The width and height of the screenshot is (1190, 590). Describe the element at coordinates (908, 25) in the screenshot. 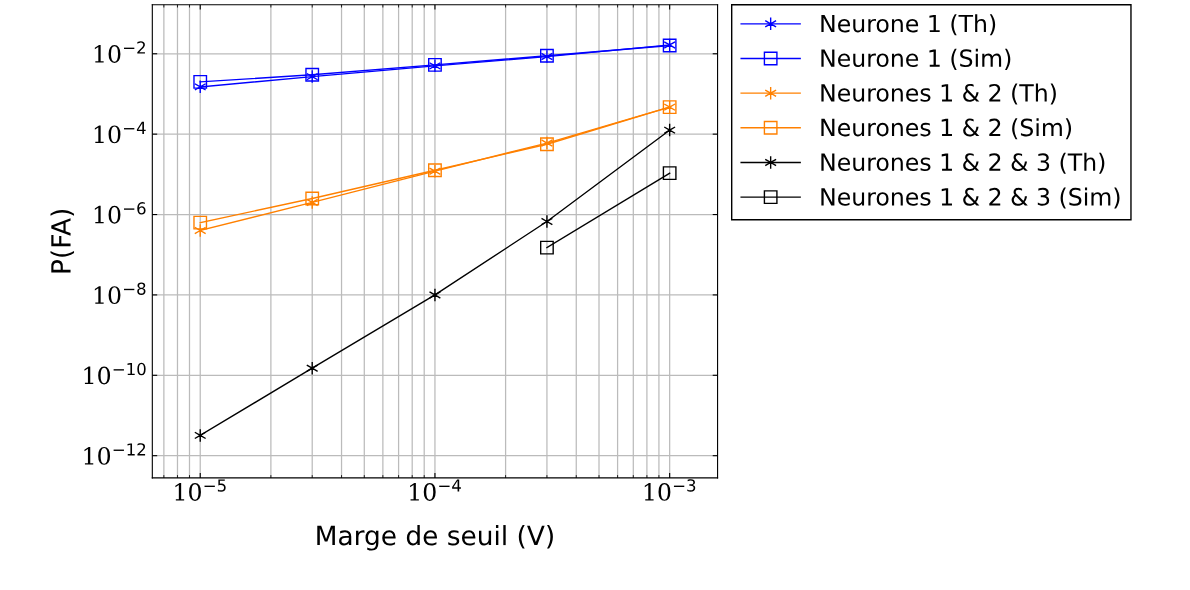

I see `legend-label: Neurone 1 (Th)` at that location.